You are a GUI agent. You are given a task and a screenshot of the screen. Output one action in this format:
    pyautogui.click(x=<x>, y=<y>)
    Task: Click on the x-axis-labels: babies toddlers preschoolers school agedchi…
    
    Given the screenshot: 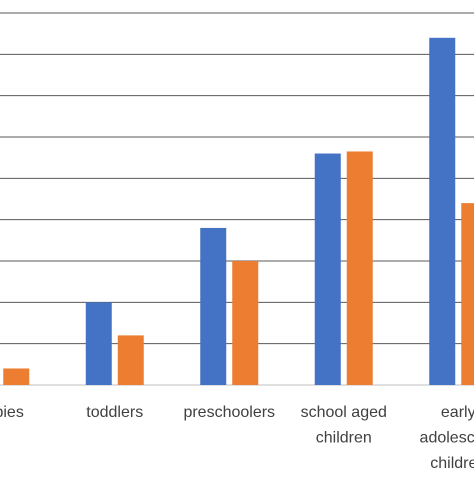 What is the action you would take?
    pyautogui.click(x=237, y=438)
    